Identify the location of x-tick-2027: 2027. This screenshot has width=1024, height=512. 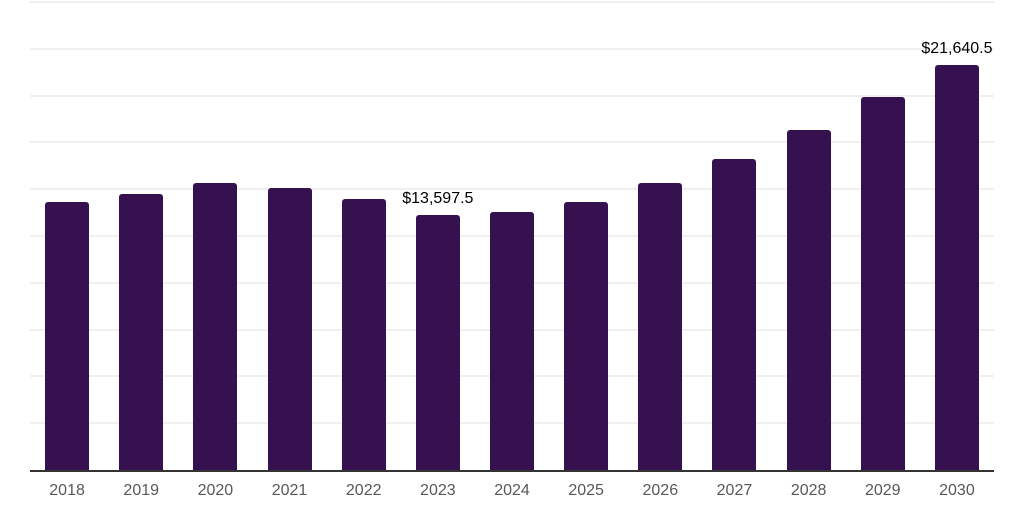
(734, 490).